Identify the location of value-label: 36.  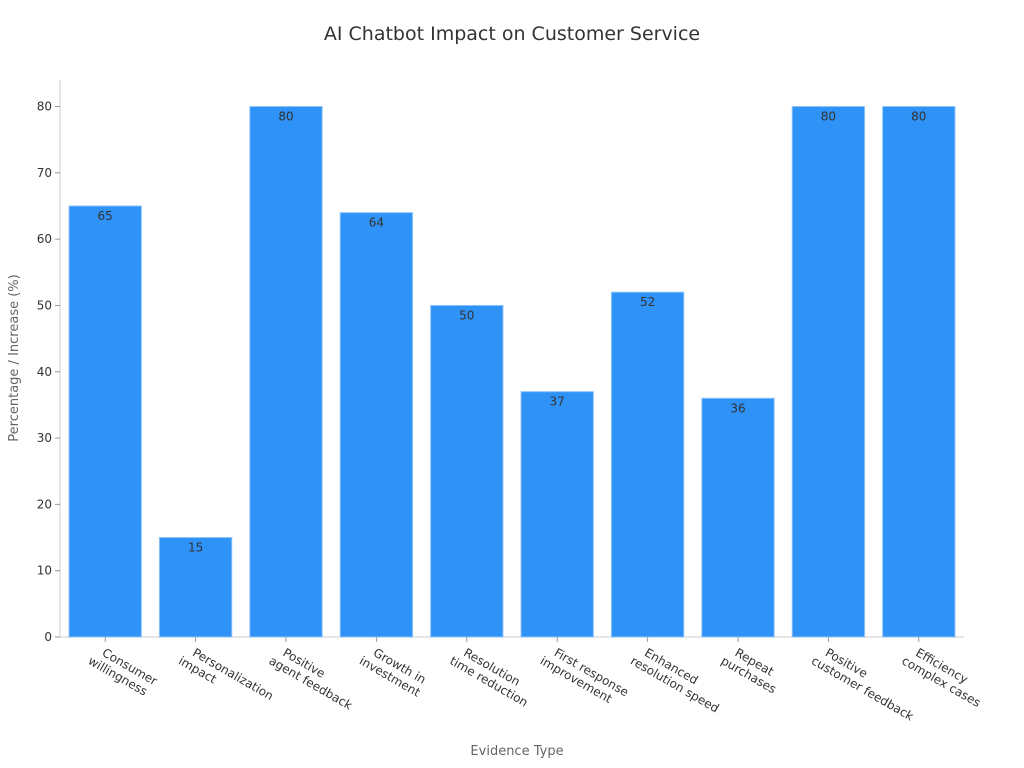
(737, 408).